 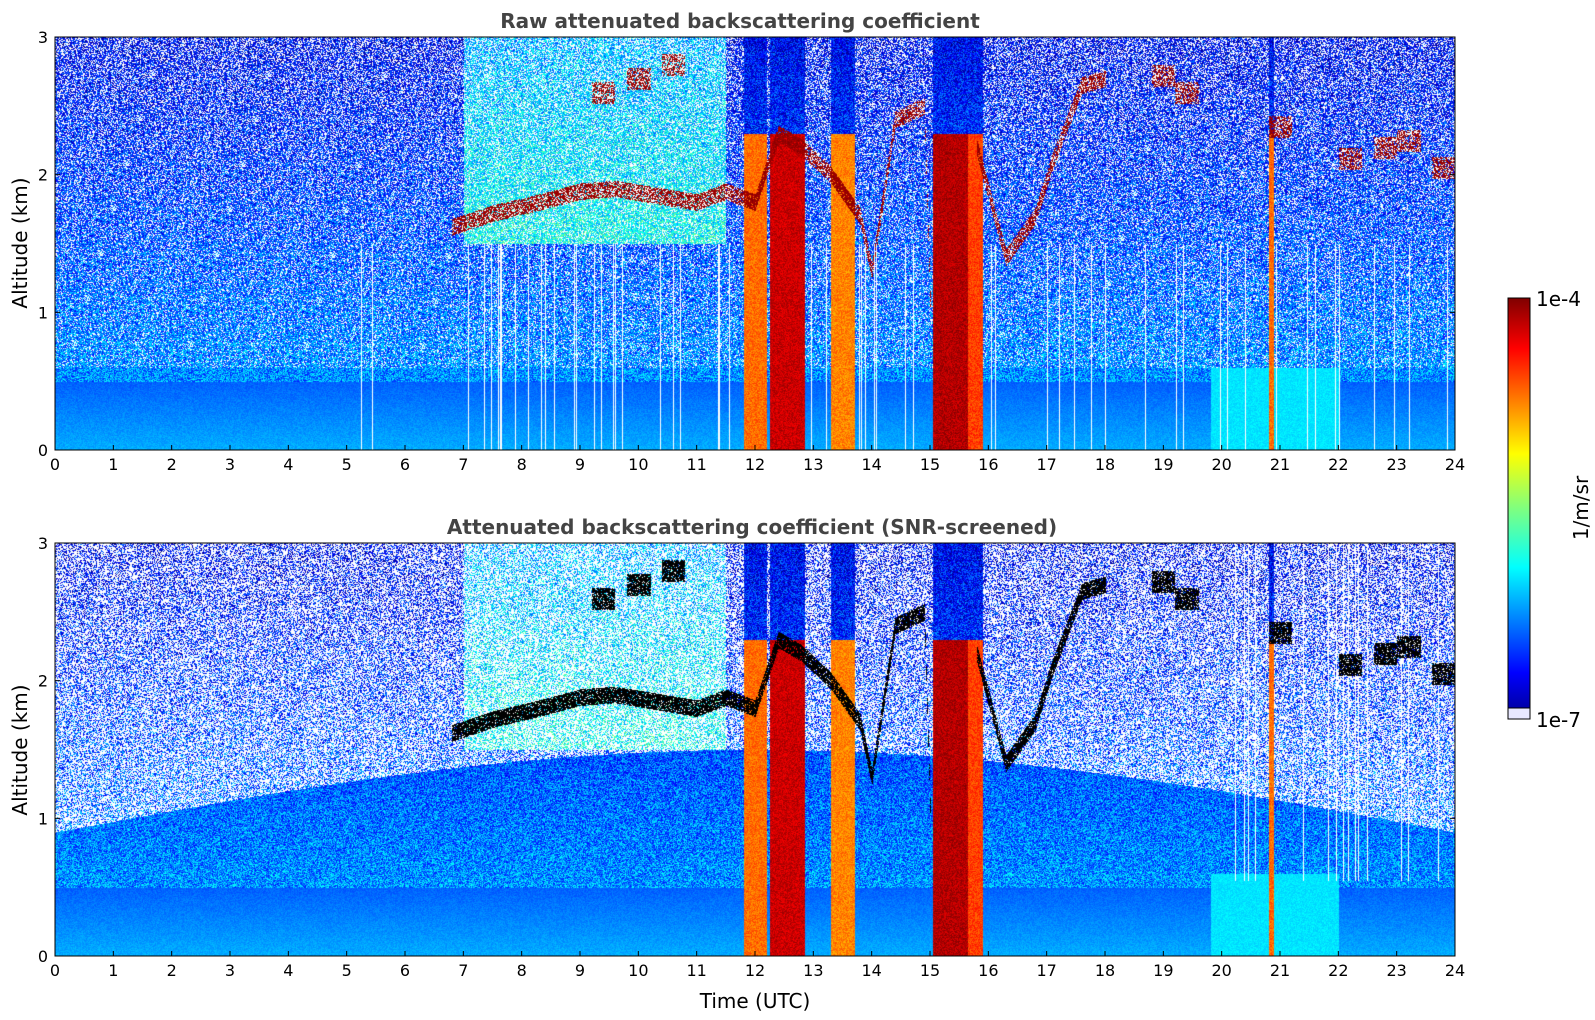 What do you see at coordinates (1558, 299) in the screenshot?
I see `colorbar-max-label: 1e-4` at bounding box center [1558, 299].